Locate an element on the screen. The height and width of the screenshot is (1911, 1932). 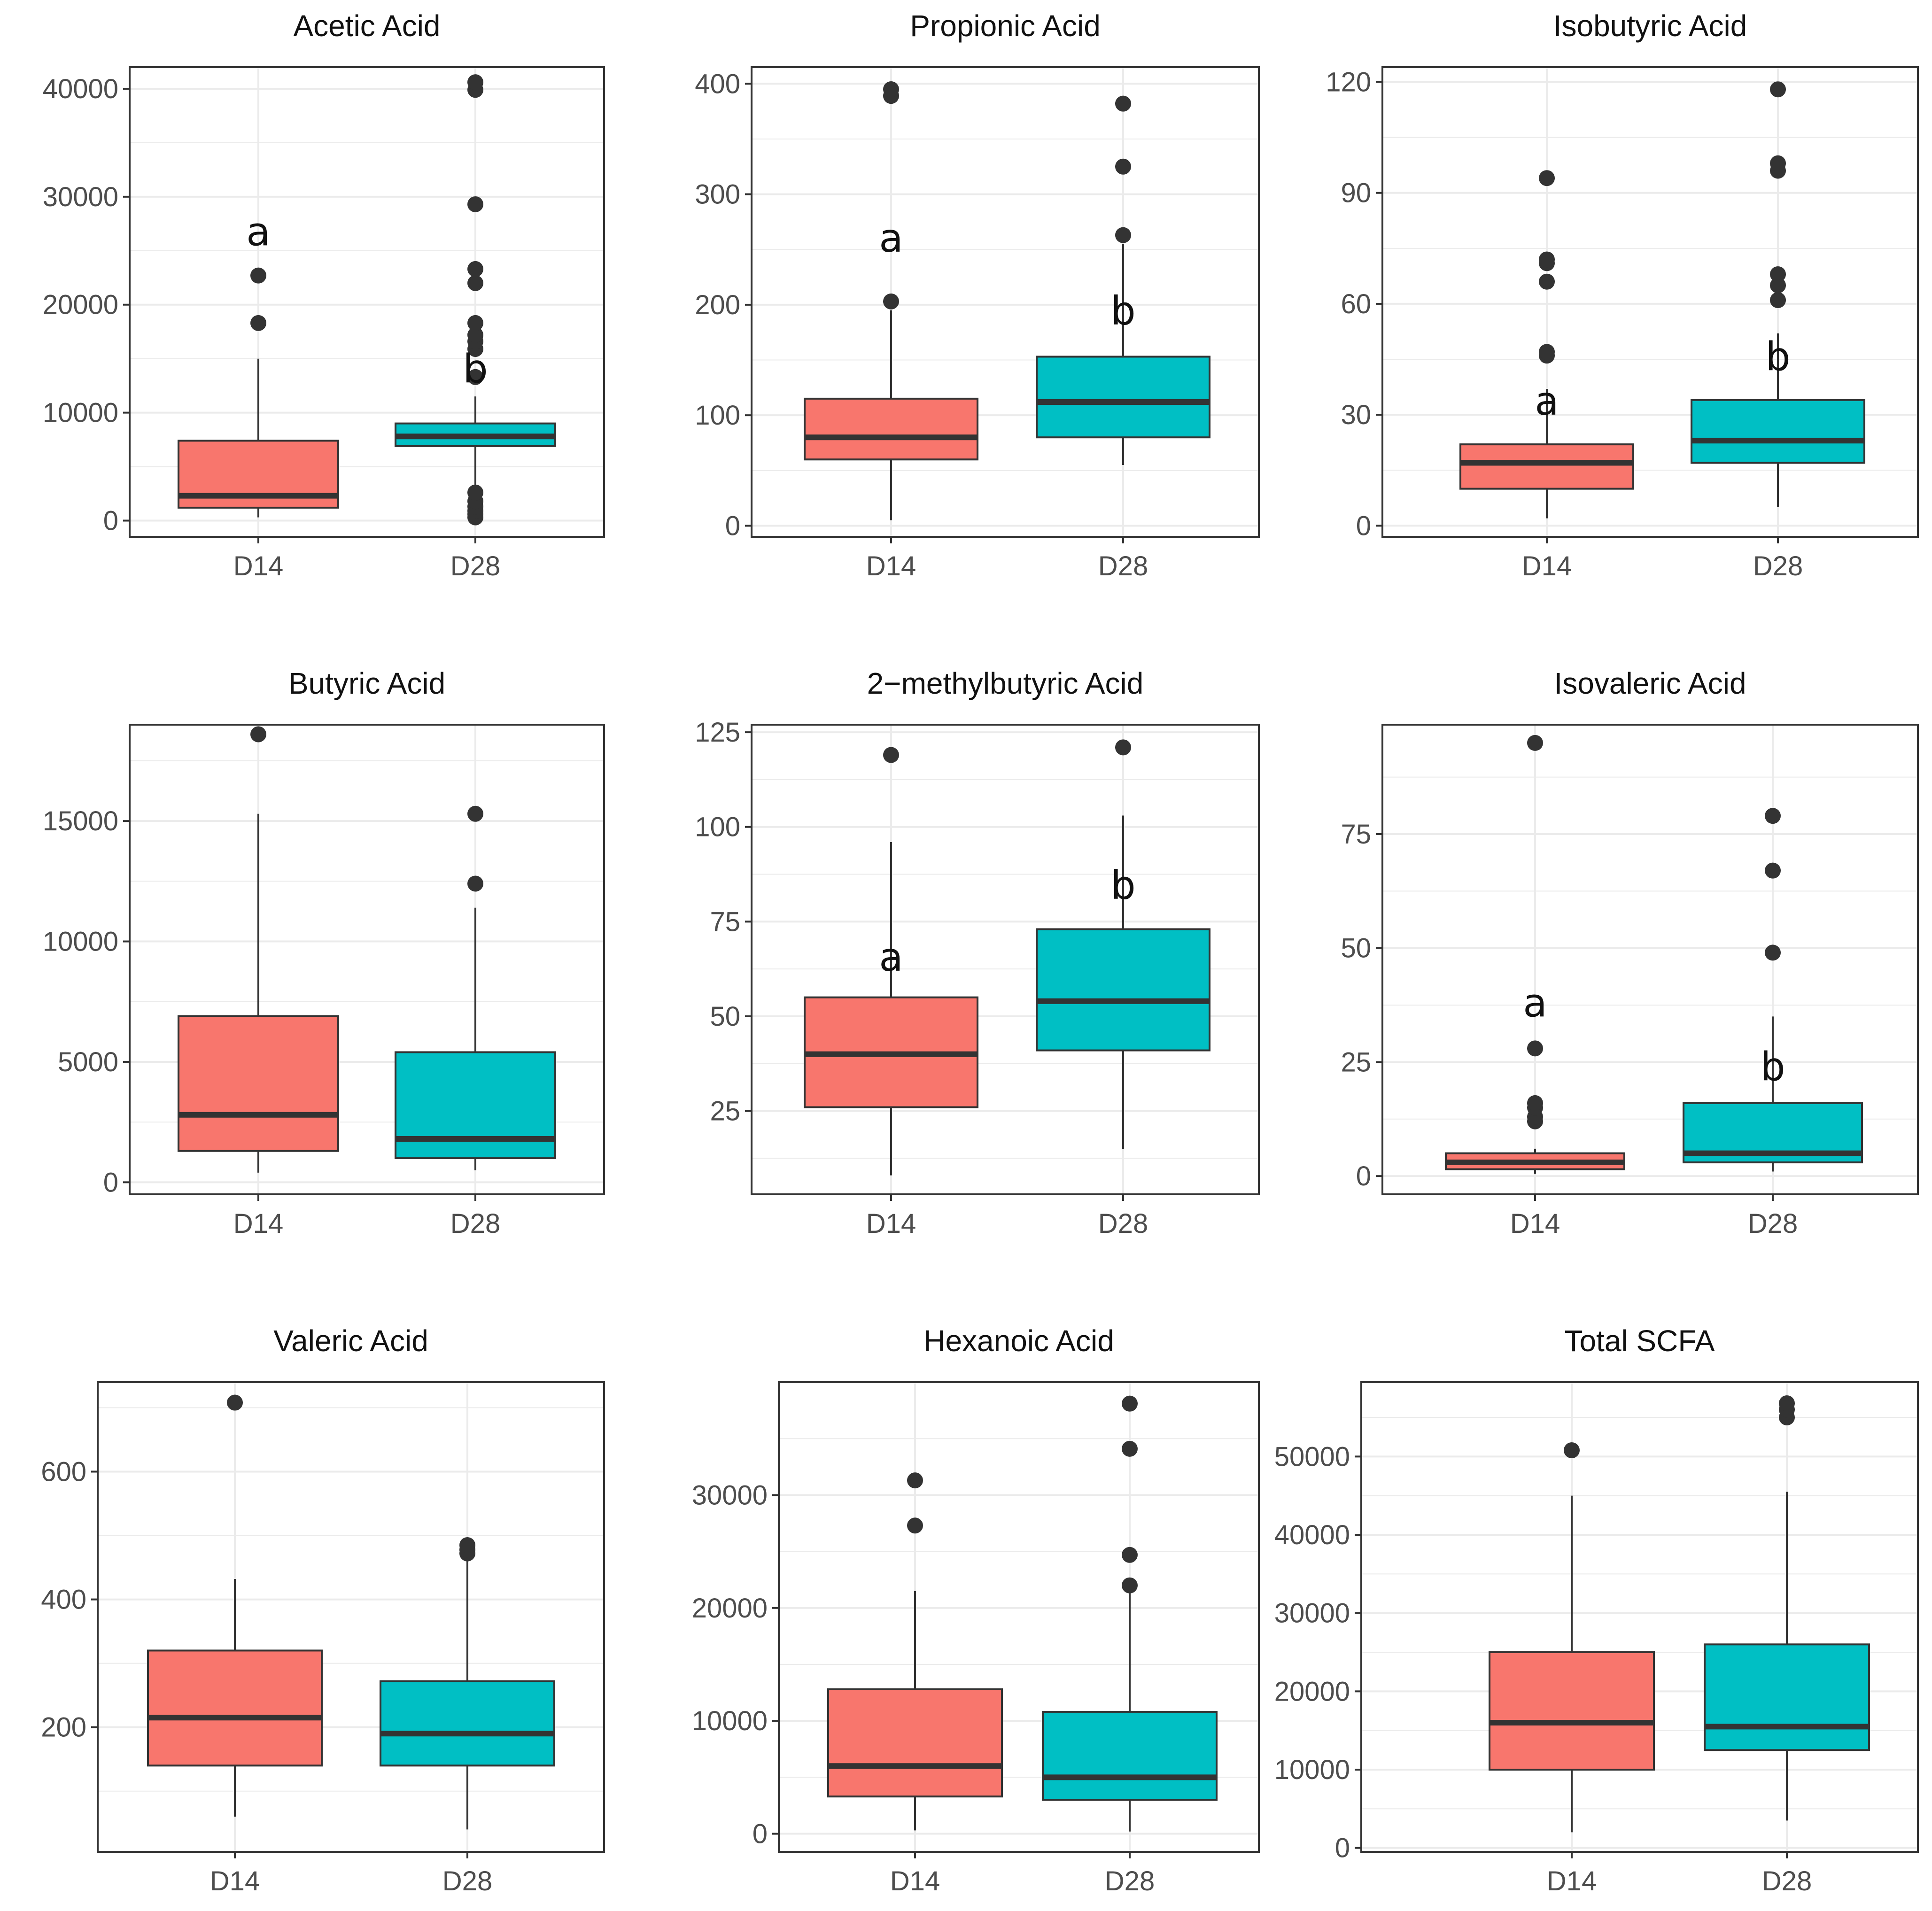
y-tick-label: 30 is located at coordinates (1356, 415).